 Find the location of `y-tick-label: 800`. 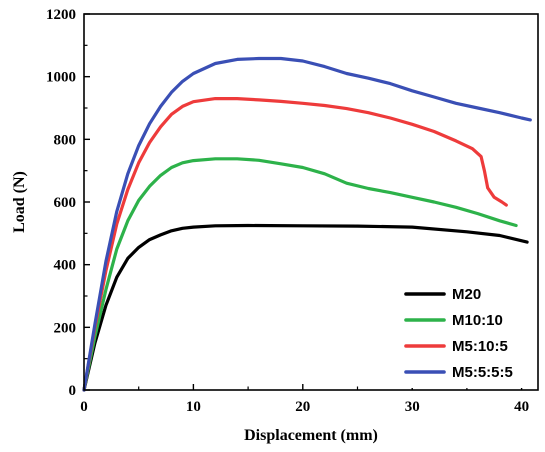

y-tick-label: 800 is located at coordinates (65, 140).